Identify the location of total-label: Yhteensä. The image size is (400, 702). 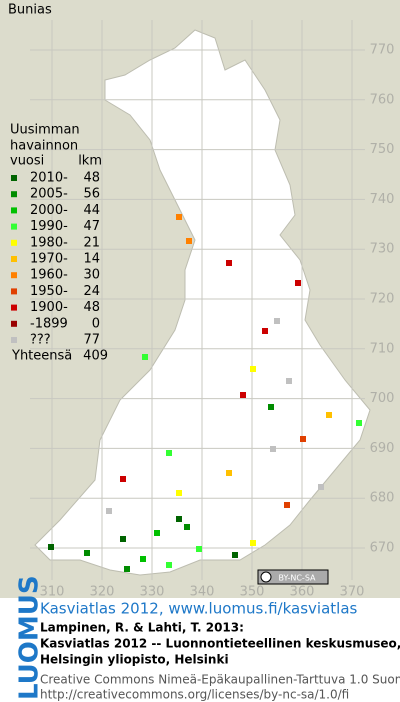
(41, 356).